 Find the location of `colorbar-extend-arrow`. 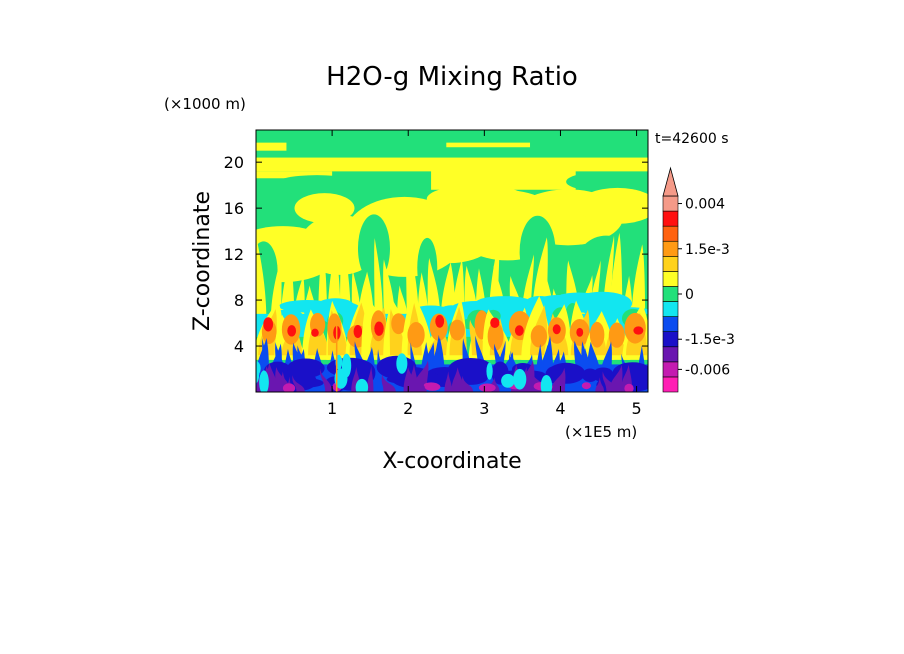

colorbar-extend-arrow is located at coordinates (670, 181).